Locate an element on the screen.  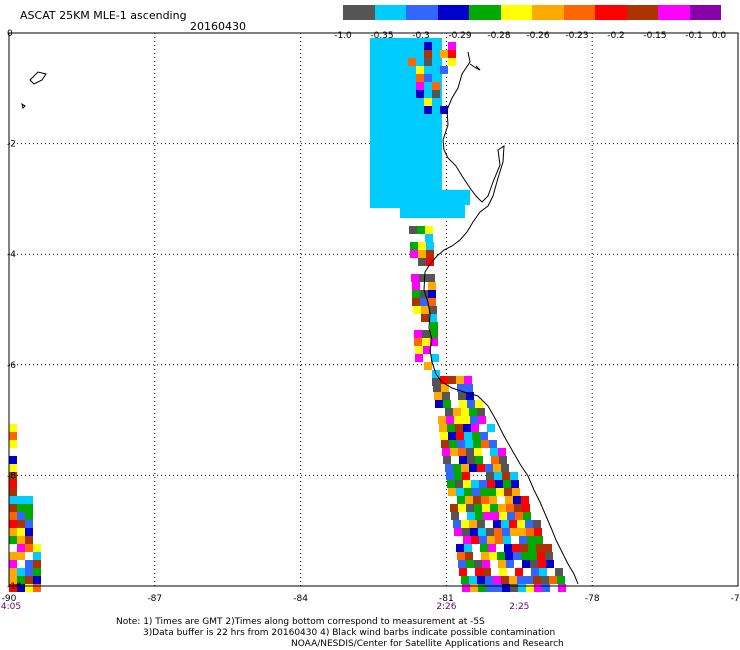
coastline-headland is located at coordinates (475, 67).